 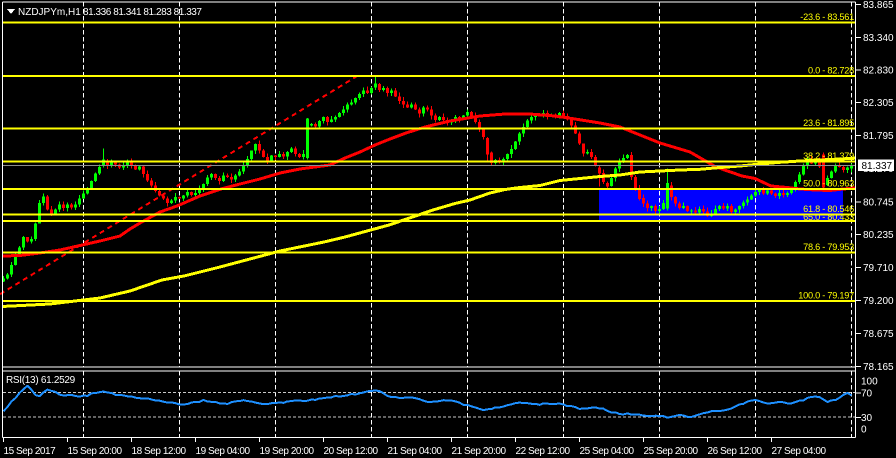 I want to click on svg-text: 27 Sep 04:00, so click(x=799, y=451).